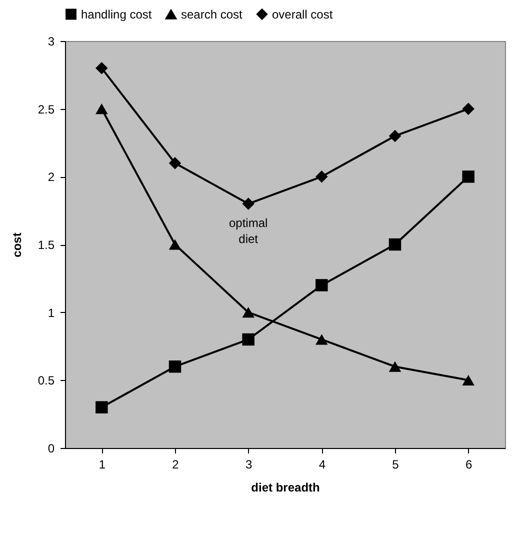 Image resolution: width=532 pixels, height=538 pixels. I want to click on y-tick-label: 0, so click(51, 449).